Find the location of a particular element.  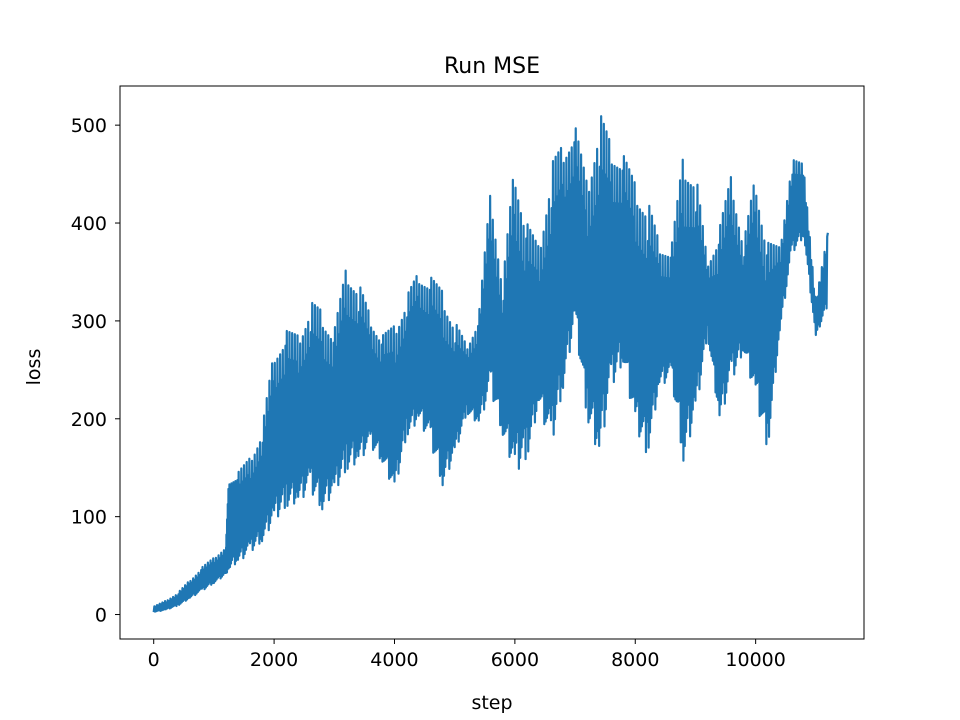

y-tick-label: 0 is located at coordinates (101, 616).